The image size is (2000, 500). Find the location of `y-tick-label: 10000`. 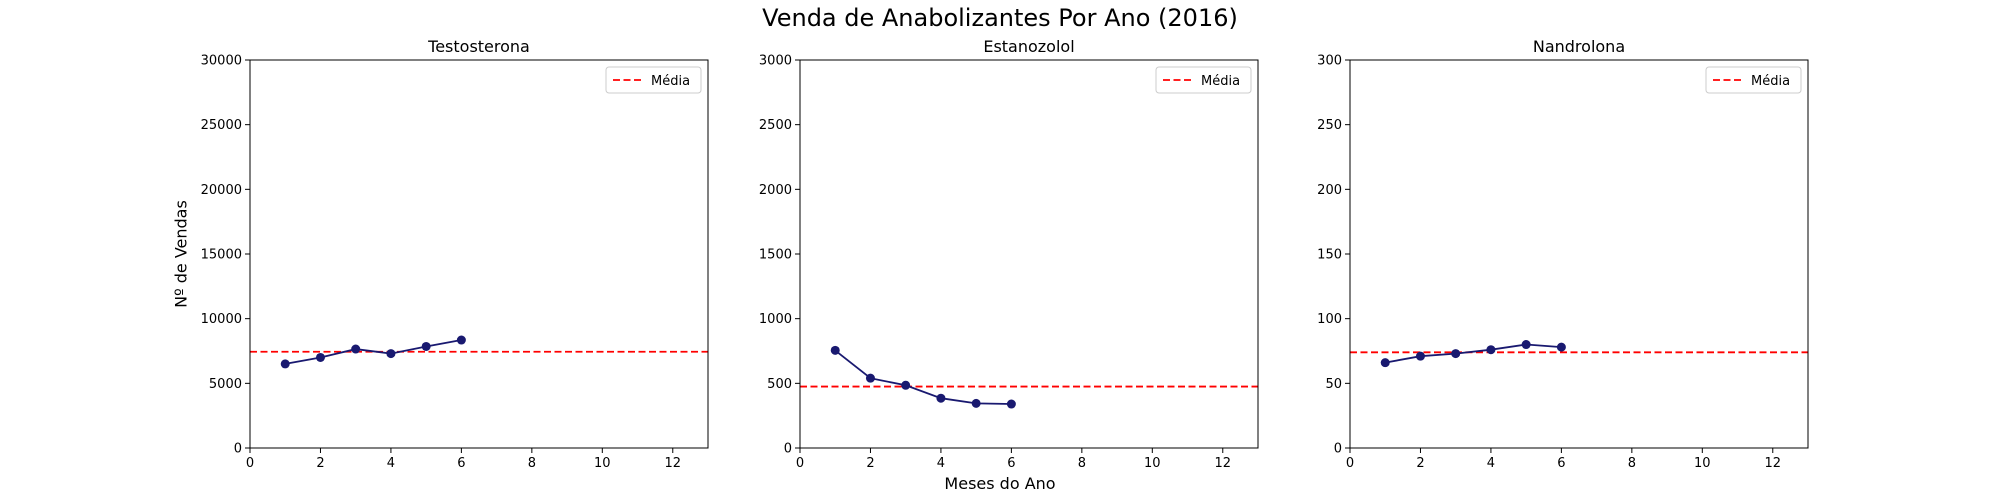

y-tick-label: 10000 is located at coordinates (221, 319).